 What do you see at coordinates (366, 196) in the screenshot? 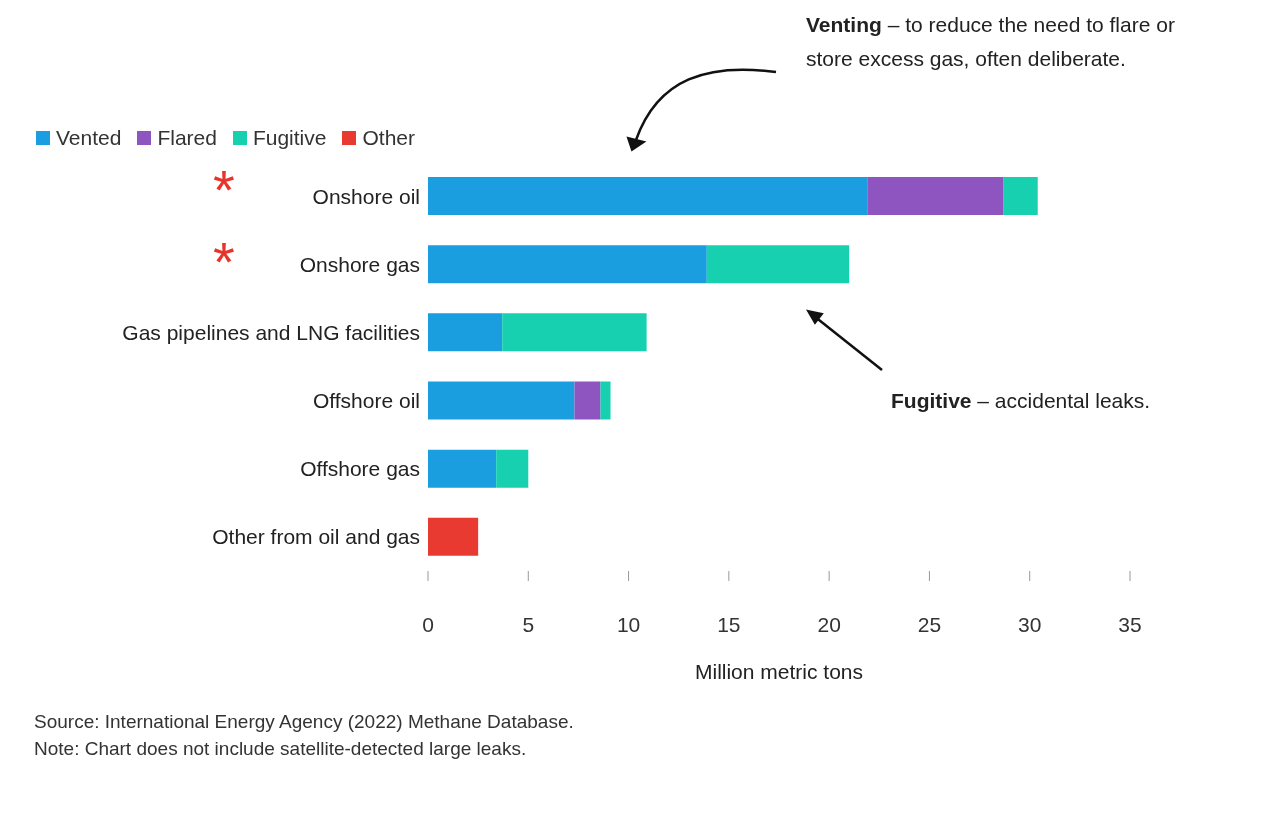
I see `y-tick-label: Onshore oil` at bounding box center [366, 196].